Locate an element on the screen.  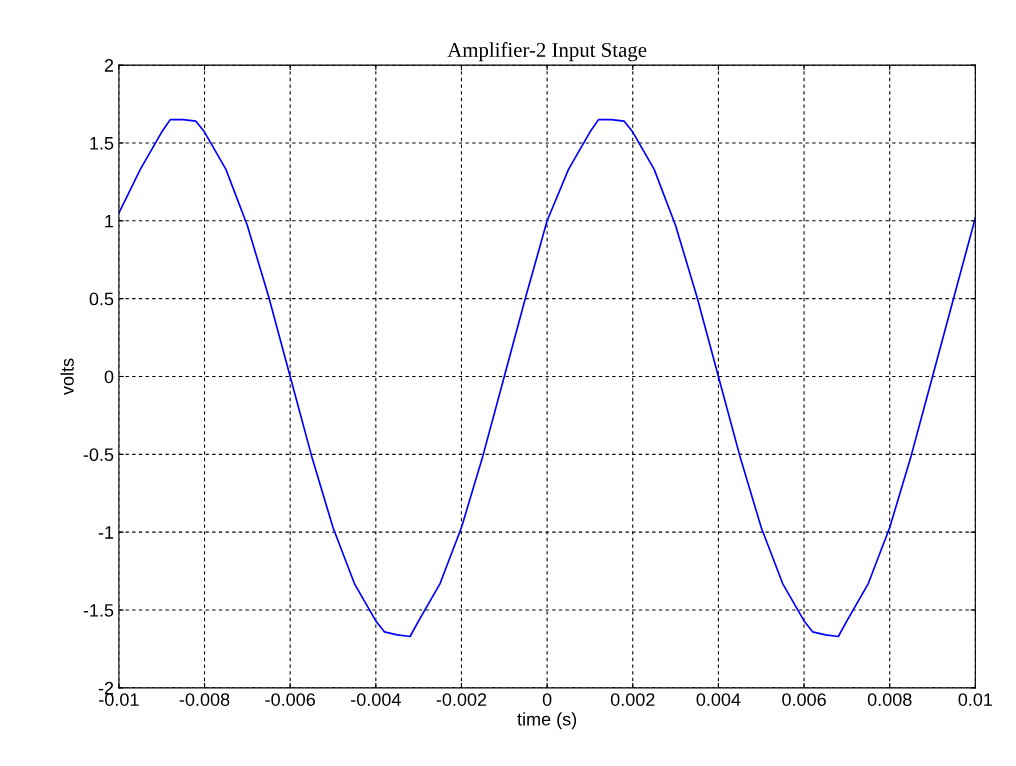
y-tick-label: 1 is located at coordinates (109, 221).